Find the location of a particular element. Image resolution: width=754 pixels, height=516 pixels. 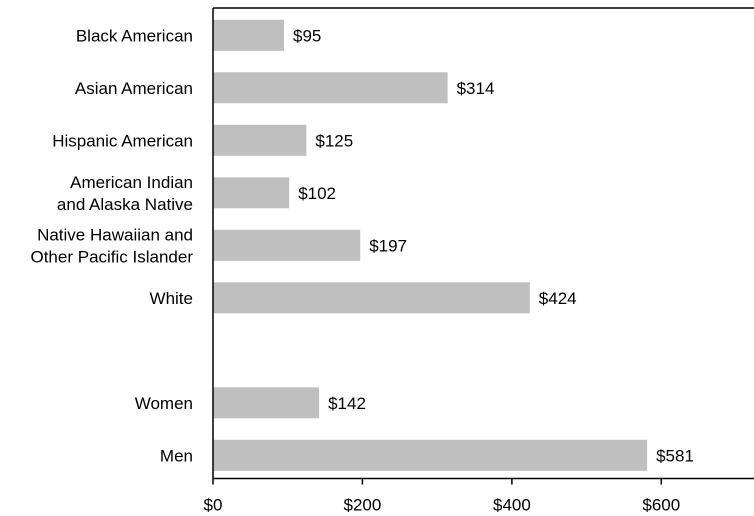

data-label: $142 is located at coordinates (347, 403).